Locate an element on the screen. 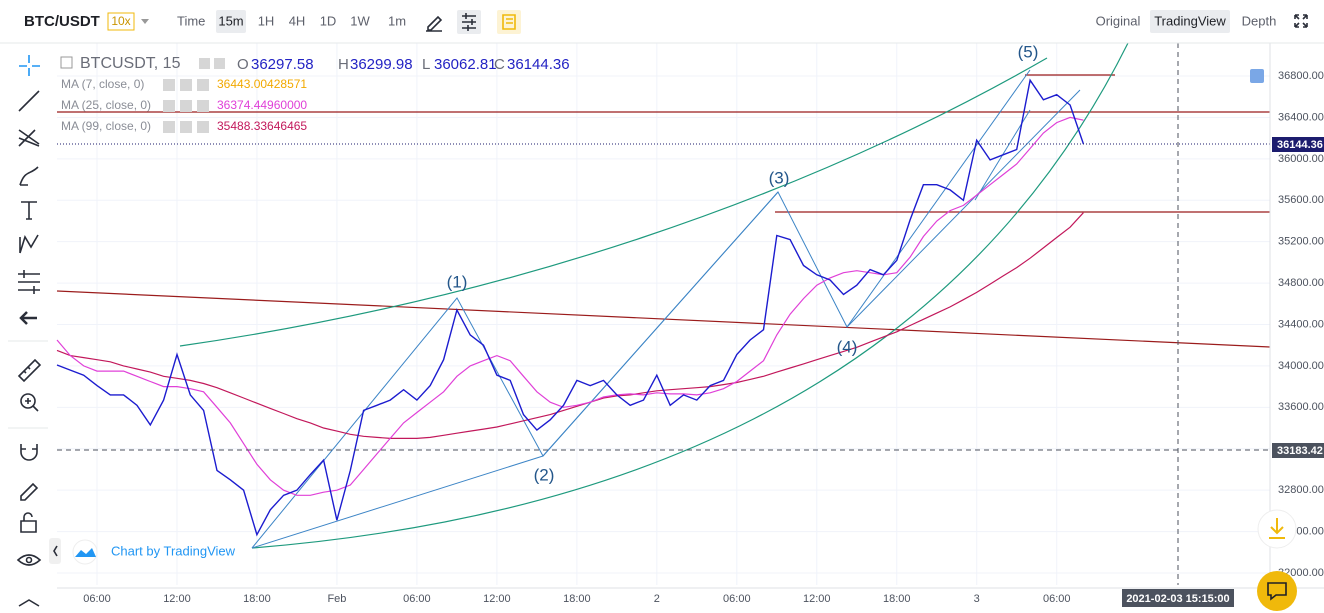 This screenshot has height=613, width=1324. interval: 1W is located at coordinates (360, 20).